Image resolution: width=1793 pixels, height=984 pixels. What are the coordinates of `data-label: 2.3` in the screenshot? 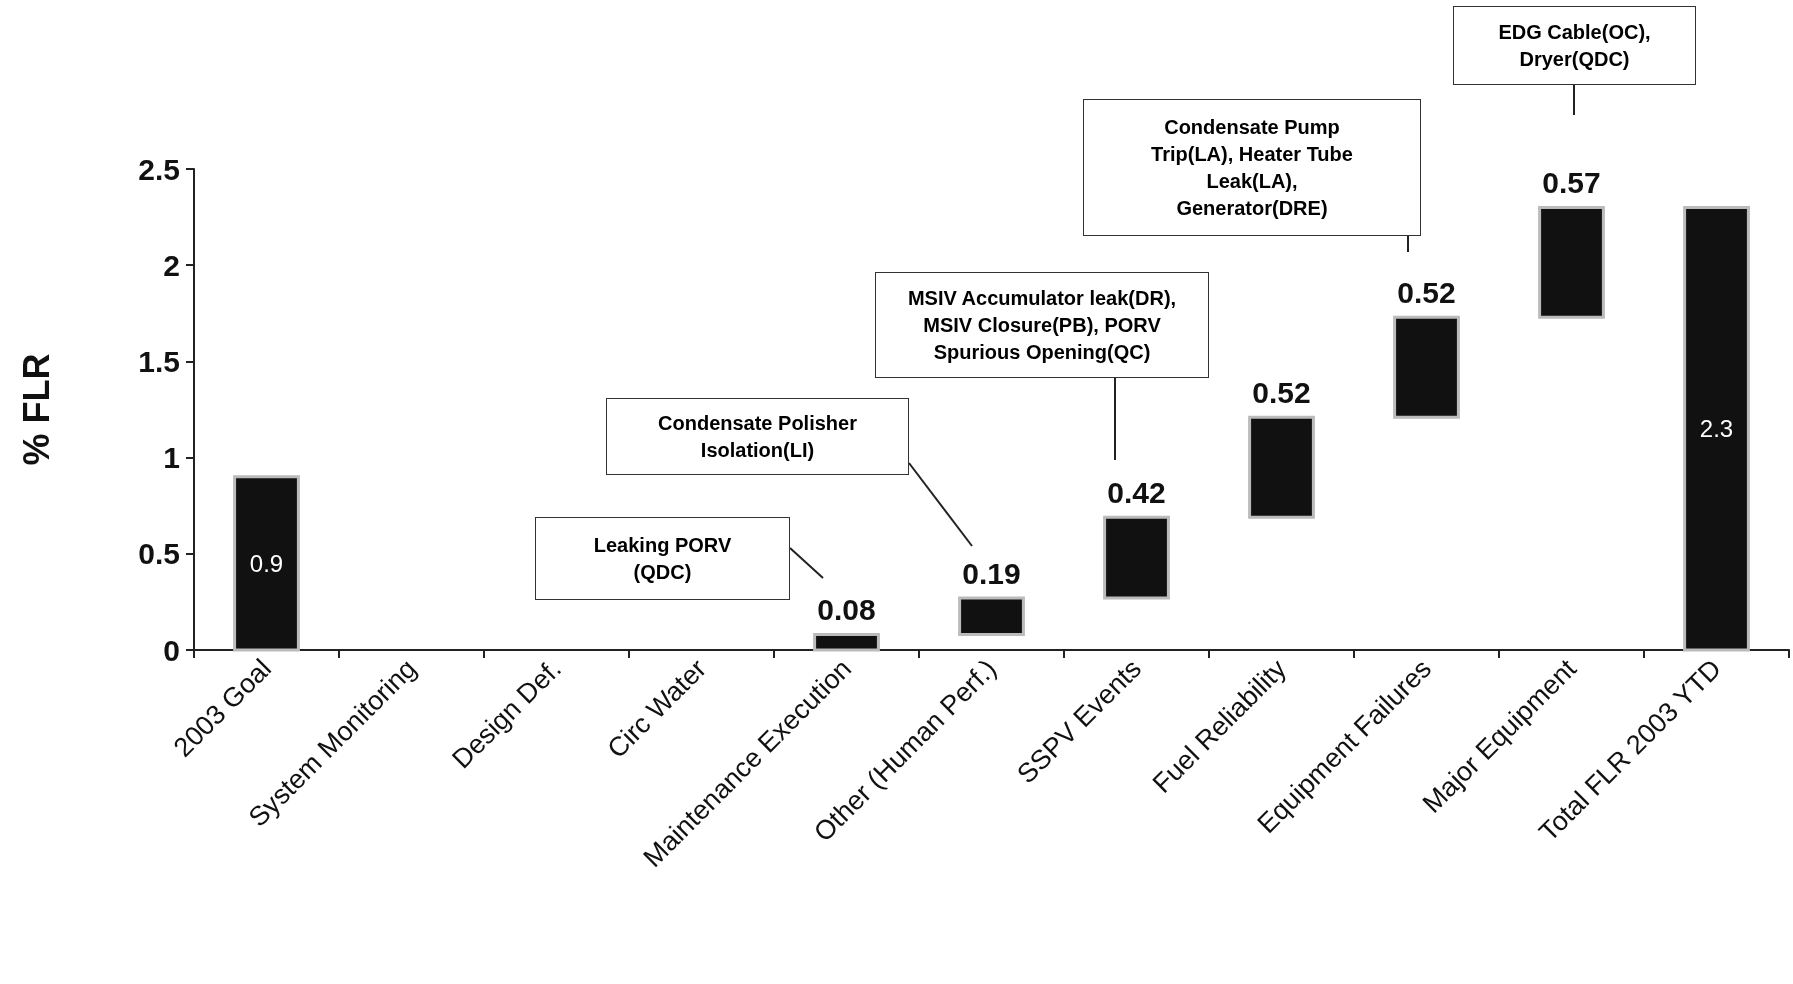 It's located at (1716, 429).